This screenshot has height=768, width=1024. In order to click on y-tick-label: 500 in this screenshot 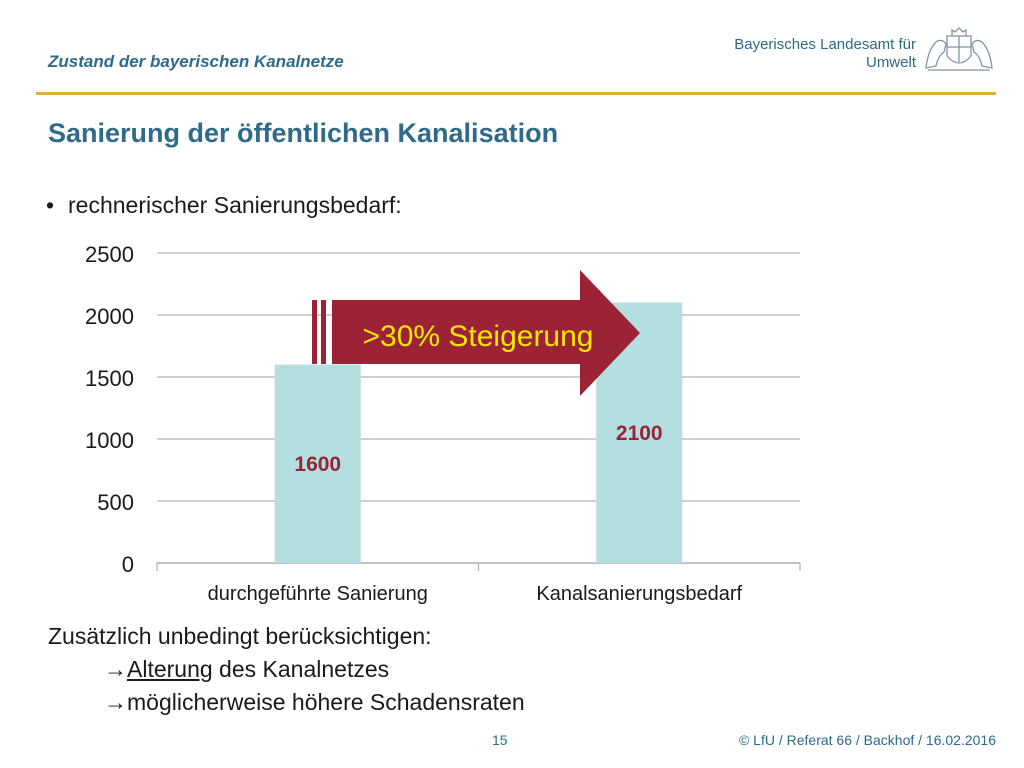, I will do `click(115, 502)`.